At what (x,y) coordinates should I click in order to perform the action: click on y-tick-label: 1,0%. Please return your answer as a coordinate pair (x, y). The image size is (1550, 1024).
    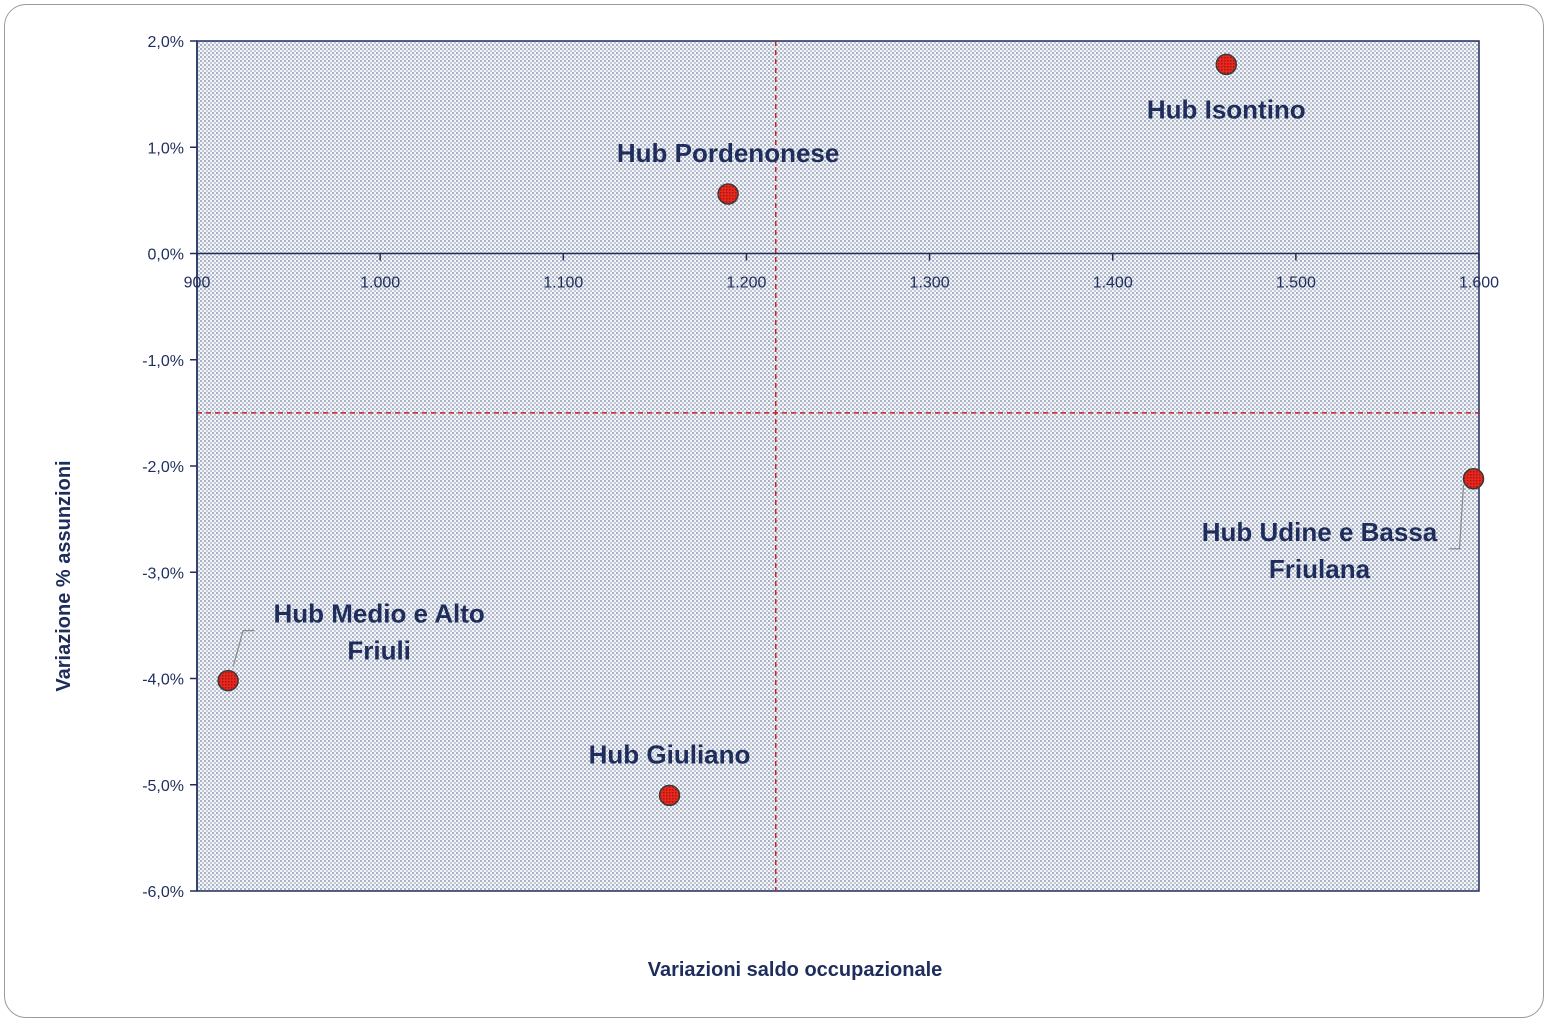
    Looking at the image, I should click on (166, 148).